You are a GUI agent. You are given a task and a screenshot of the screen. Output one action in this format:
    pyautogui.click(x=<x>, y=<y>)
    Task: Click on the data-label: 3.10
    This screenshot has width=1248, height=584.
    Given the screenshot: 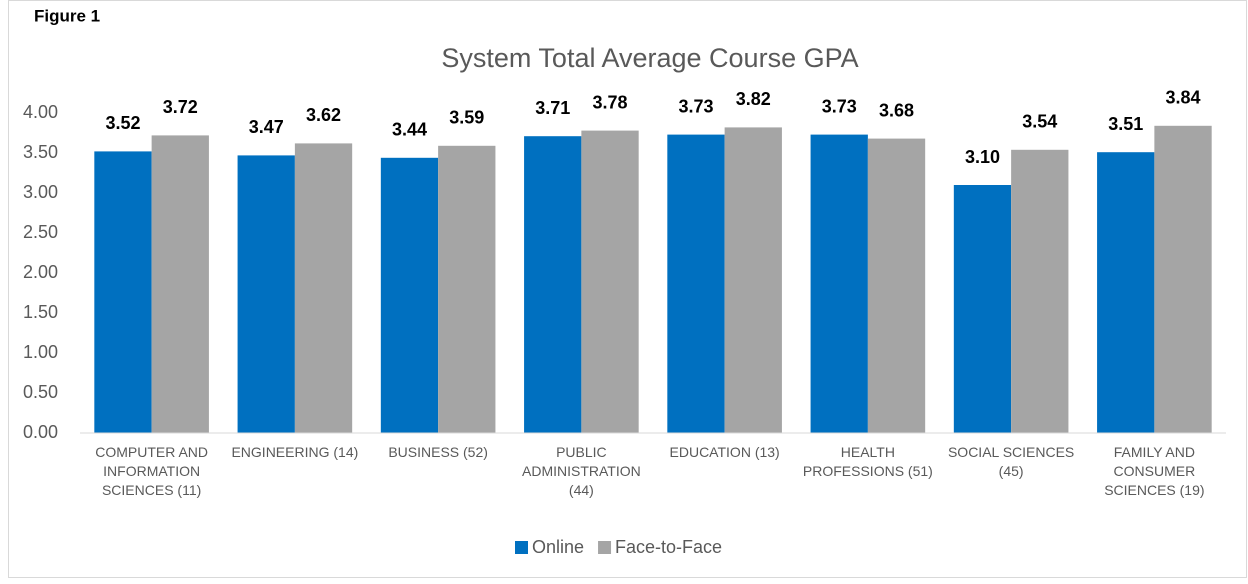 What is the action you would take?
    pyautogui.click(x=982, y=157)
    